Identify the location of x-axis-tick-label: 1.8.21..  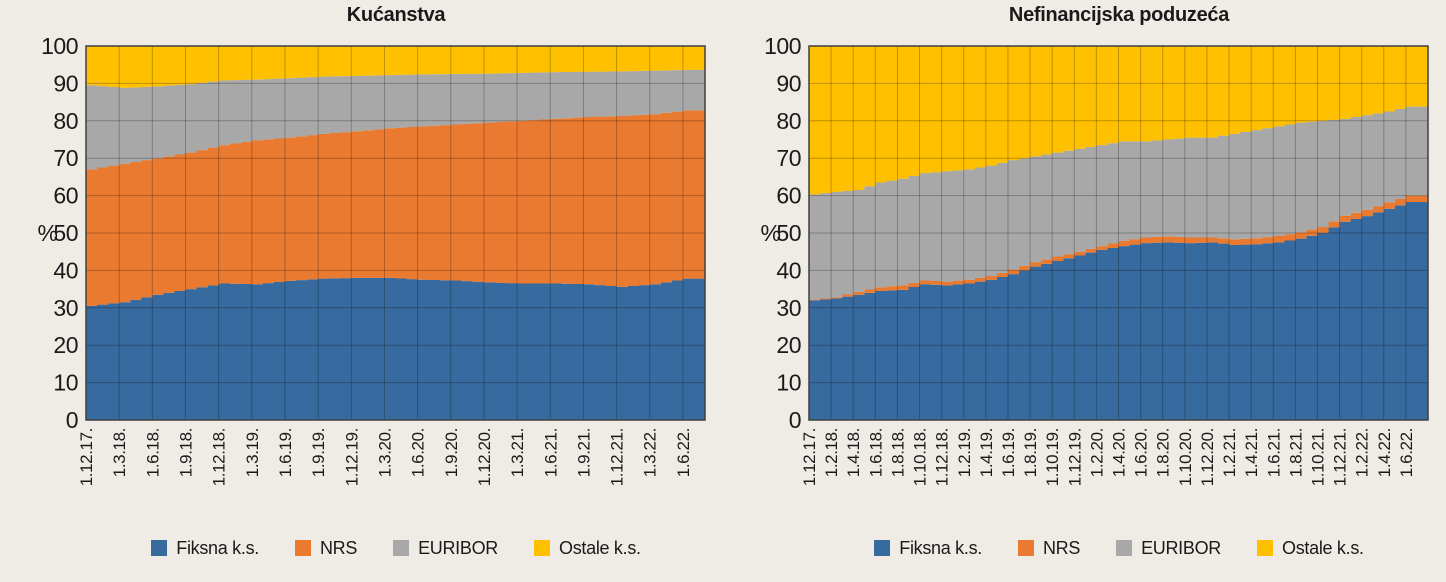
(1295, 452).